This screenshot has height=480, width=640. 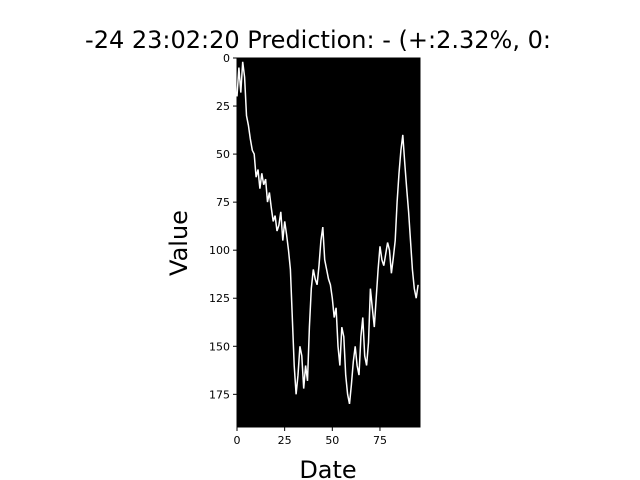 What do you see at coordinates (223, 202) in the screenshot?
I see `y-tick-label: 75` at bounding box center [223, 202].